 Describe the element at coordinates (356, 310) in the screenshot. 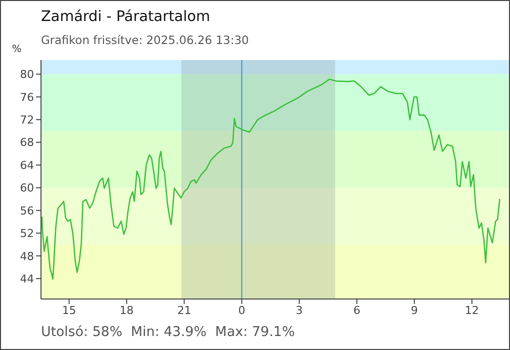

I see `x-tick-label: 6` at that location.